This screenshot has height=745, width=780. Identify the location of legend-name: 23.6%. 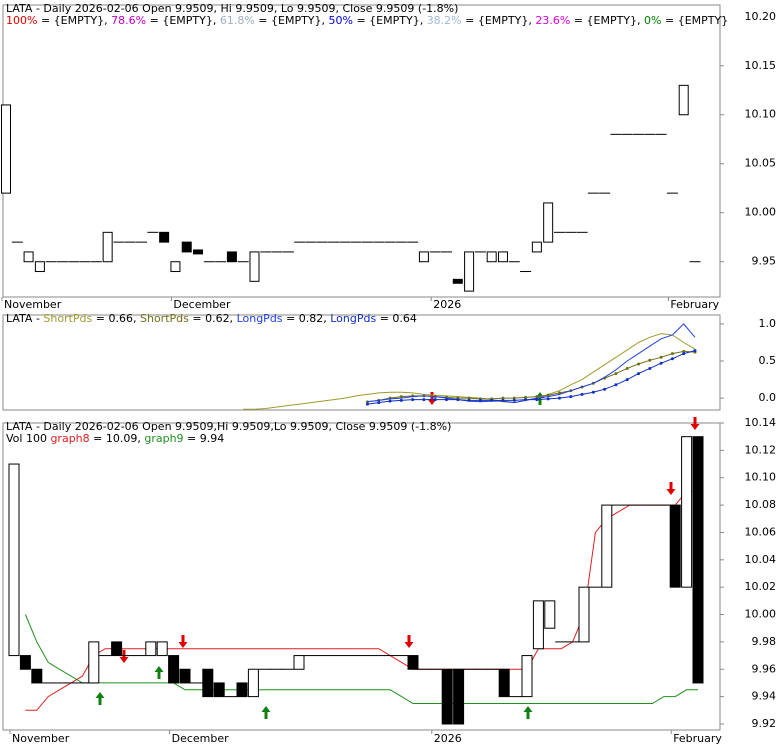
(552, 20).